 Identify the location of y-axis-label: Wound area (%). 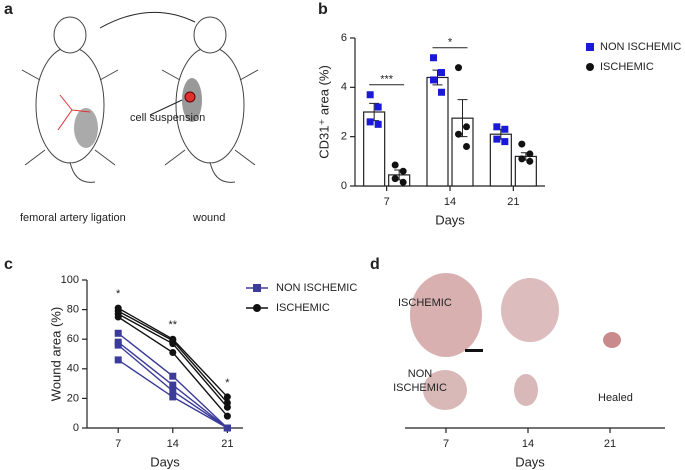
(55, 354).